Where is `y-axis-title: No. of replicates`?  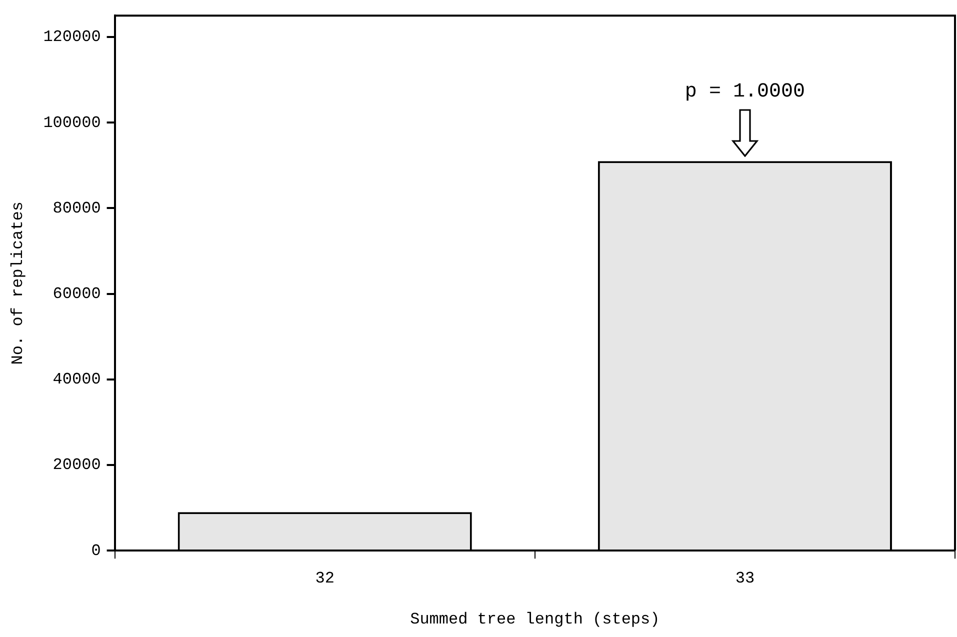
y-axis-title: No. of replicates is located at coordinates (17, 283).